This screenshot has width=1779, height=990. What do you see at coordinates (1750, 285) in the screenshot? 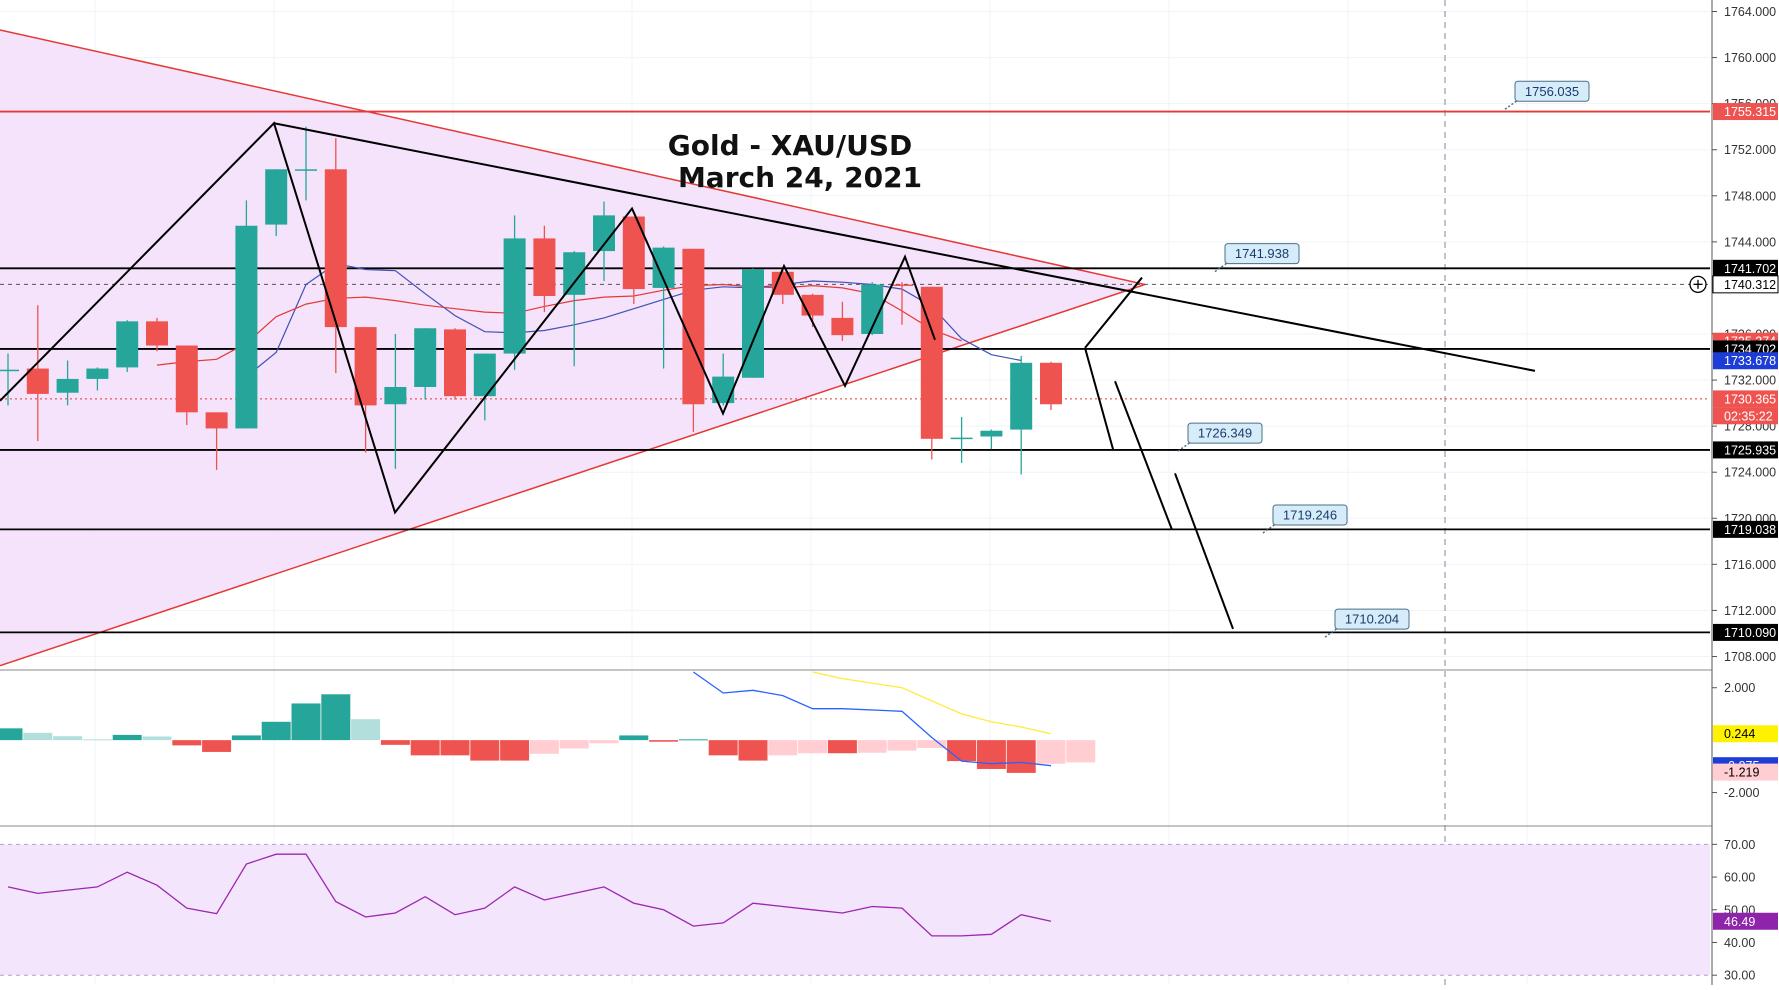
I see `price-value-tag-text-2: 1740.312` at bounding box center [1750, 285].